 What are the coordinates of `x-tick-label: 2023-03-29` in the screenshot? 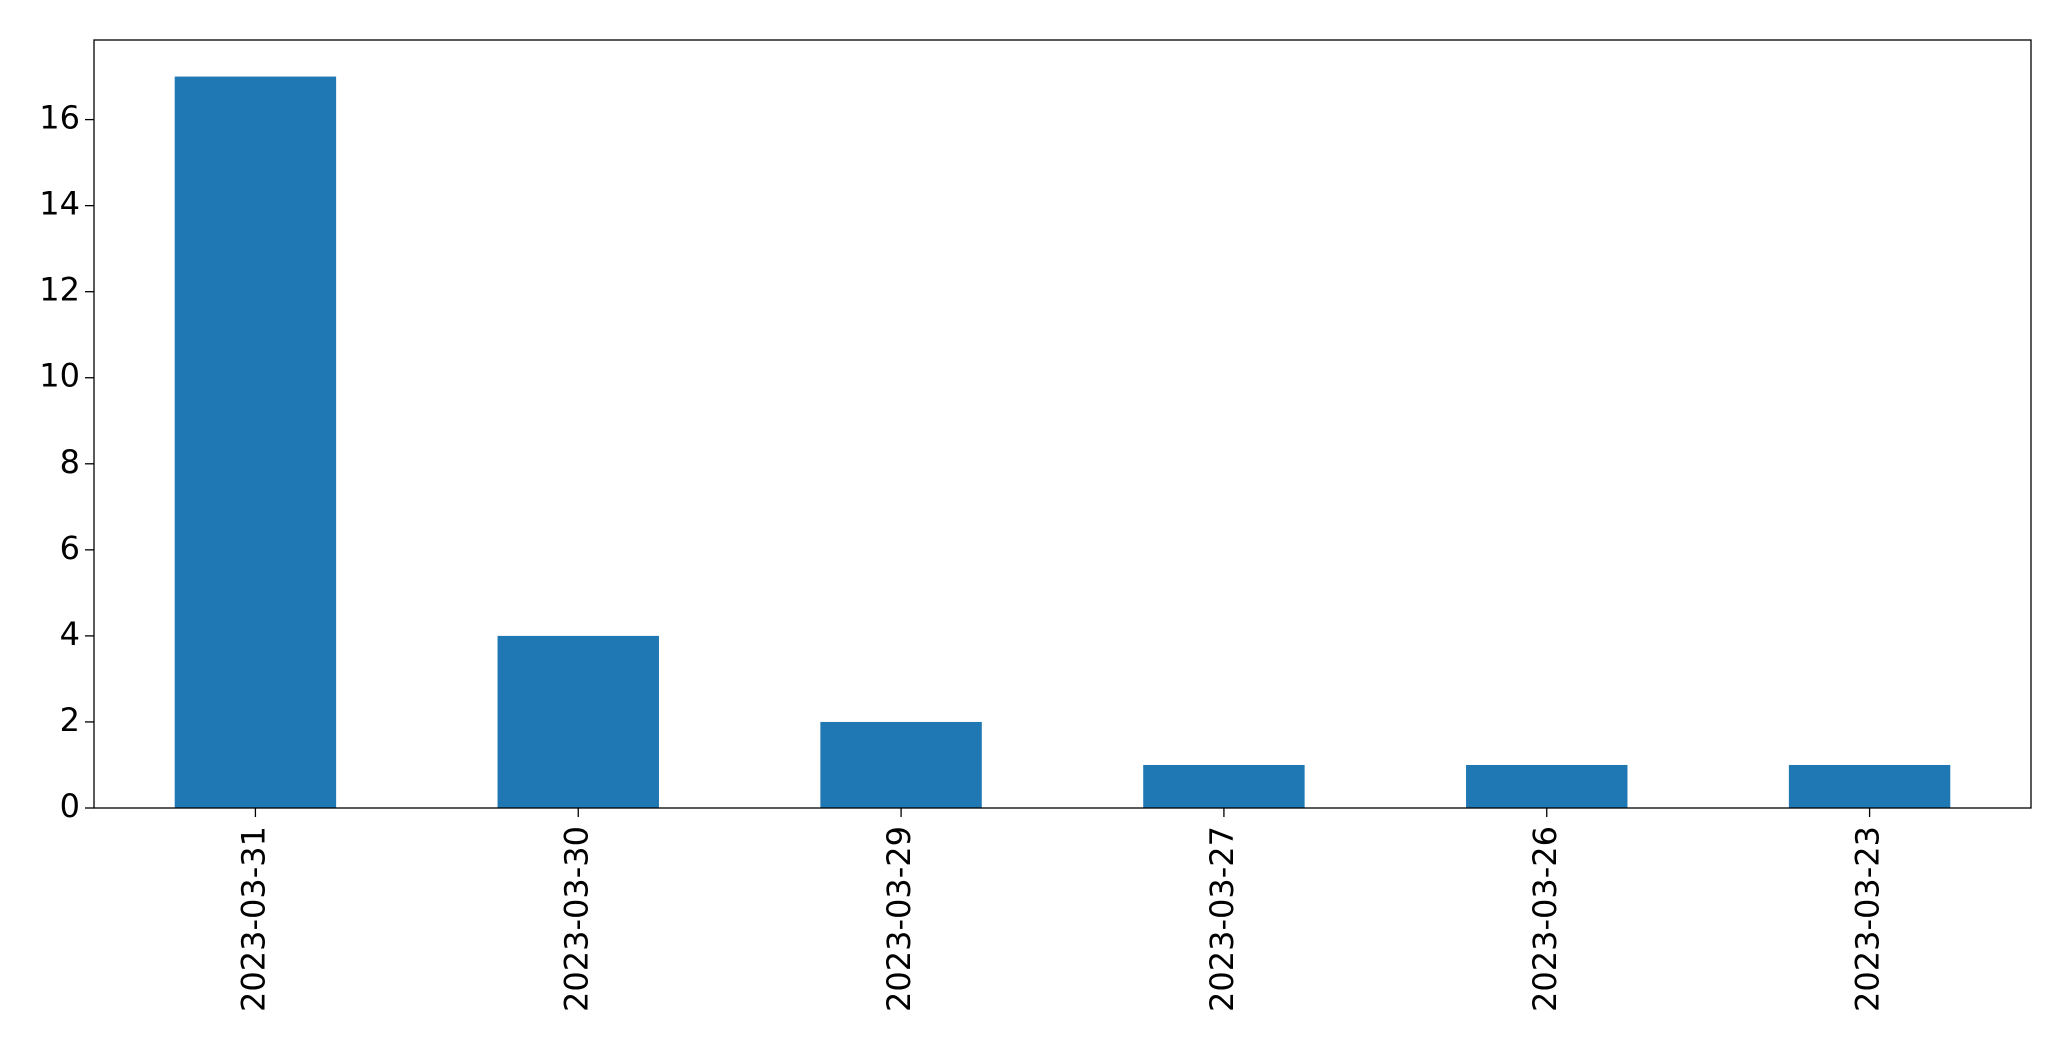 It's located at (899, 919).